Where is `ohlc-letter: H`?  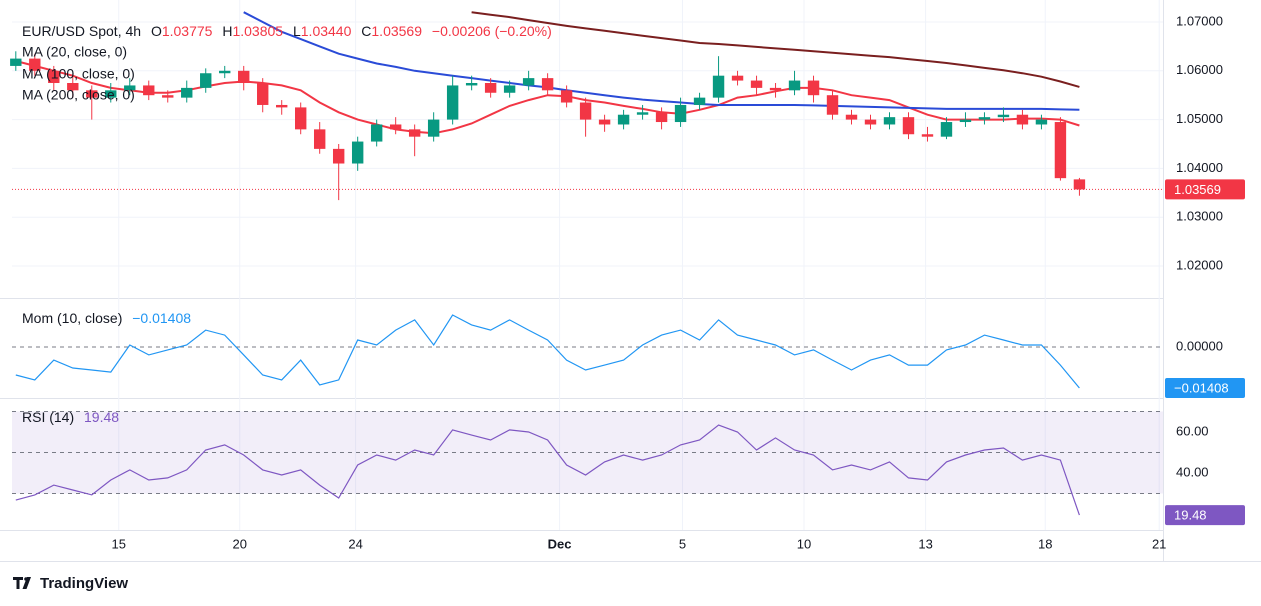
ohlc-letter: H is located at coordinates (227, 31).